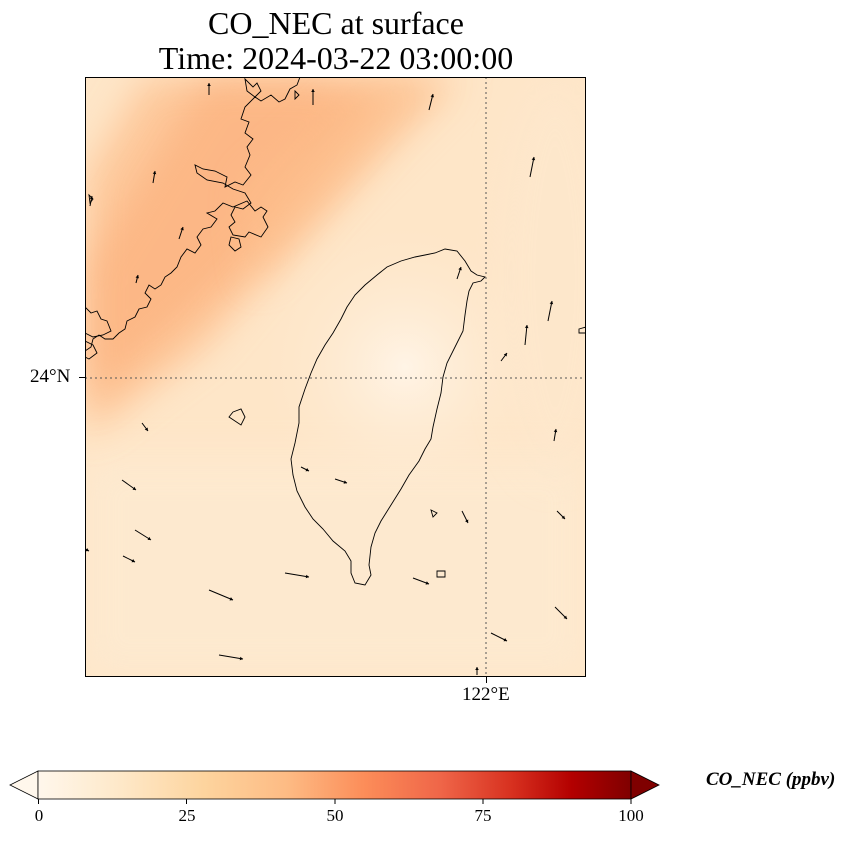 This screenshot has width=858, height=841. I want to click on lat-label-24n: 24°N, so click(50, 376).